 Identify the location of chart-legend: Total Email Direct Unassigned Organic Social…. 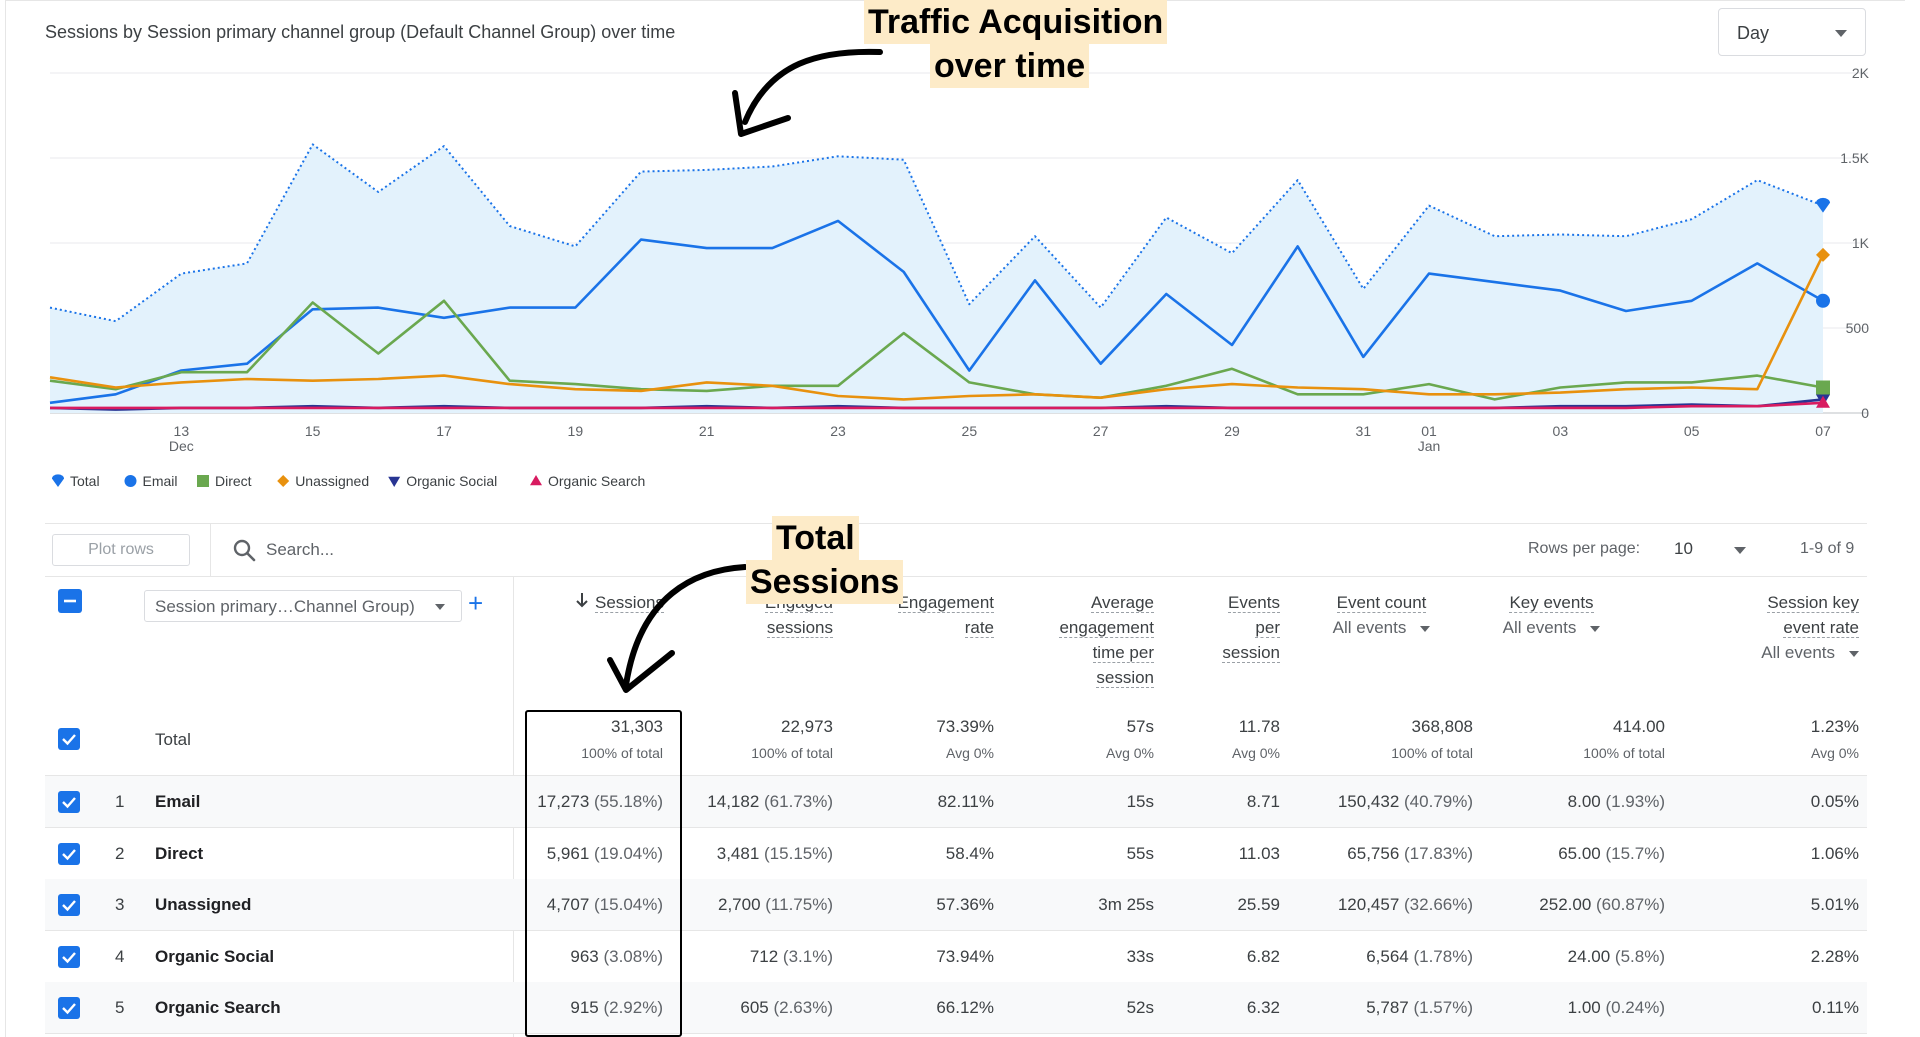
(348, 481).